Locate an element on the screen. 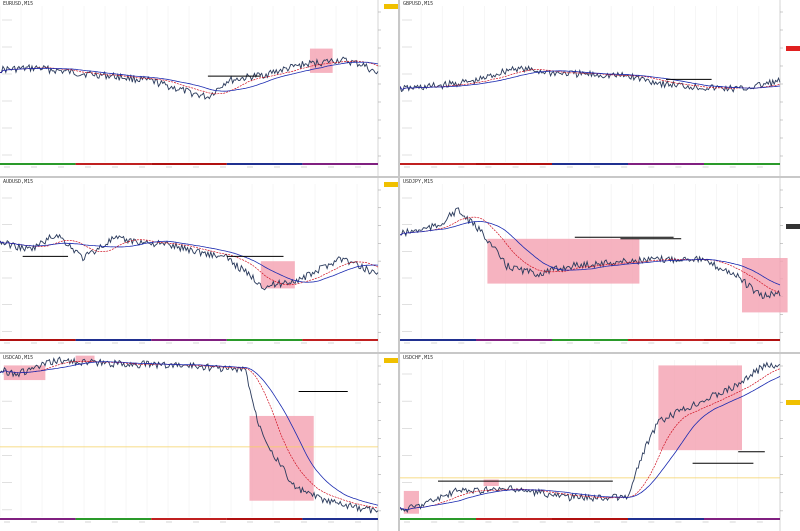 This screenshot has width=800, height=531. symbol-label: AUDUSD,M15 is located at coordinates (18, 182).